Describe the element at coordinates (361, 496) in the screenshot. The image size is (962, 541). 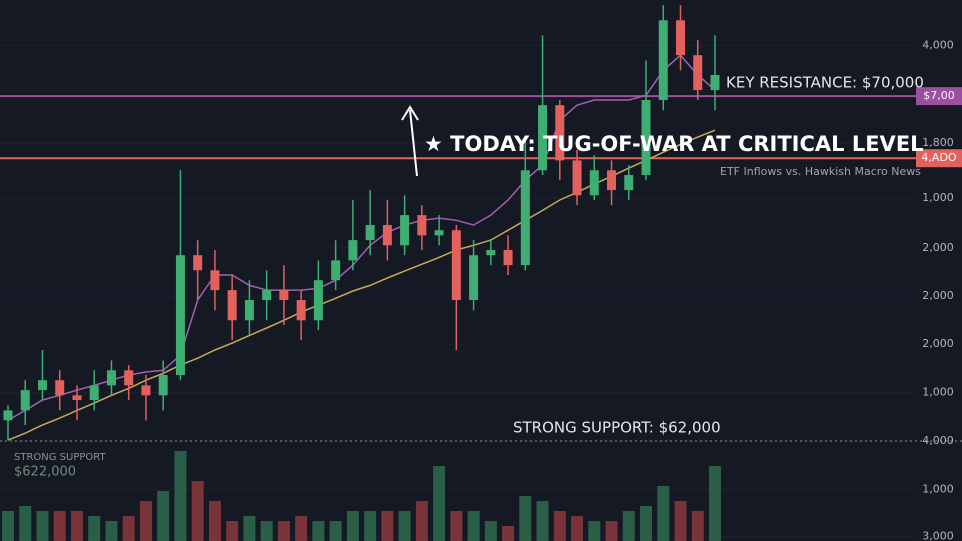
I see `volume` at that location.